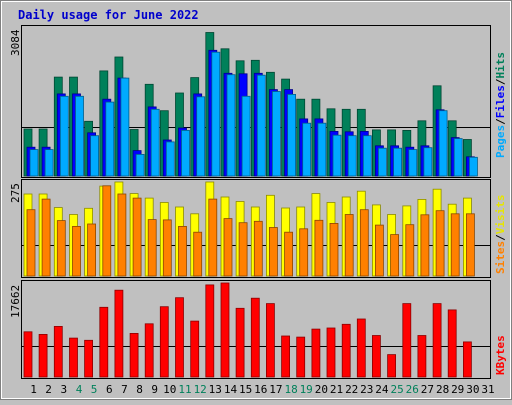 The width and height of the screenshot is (512, 405). I want to click on x-tick-label-day-15: 15, so click(245, 389).